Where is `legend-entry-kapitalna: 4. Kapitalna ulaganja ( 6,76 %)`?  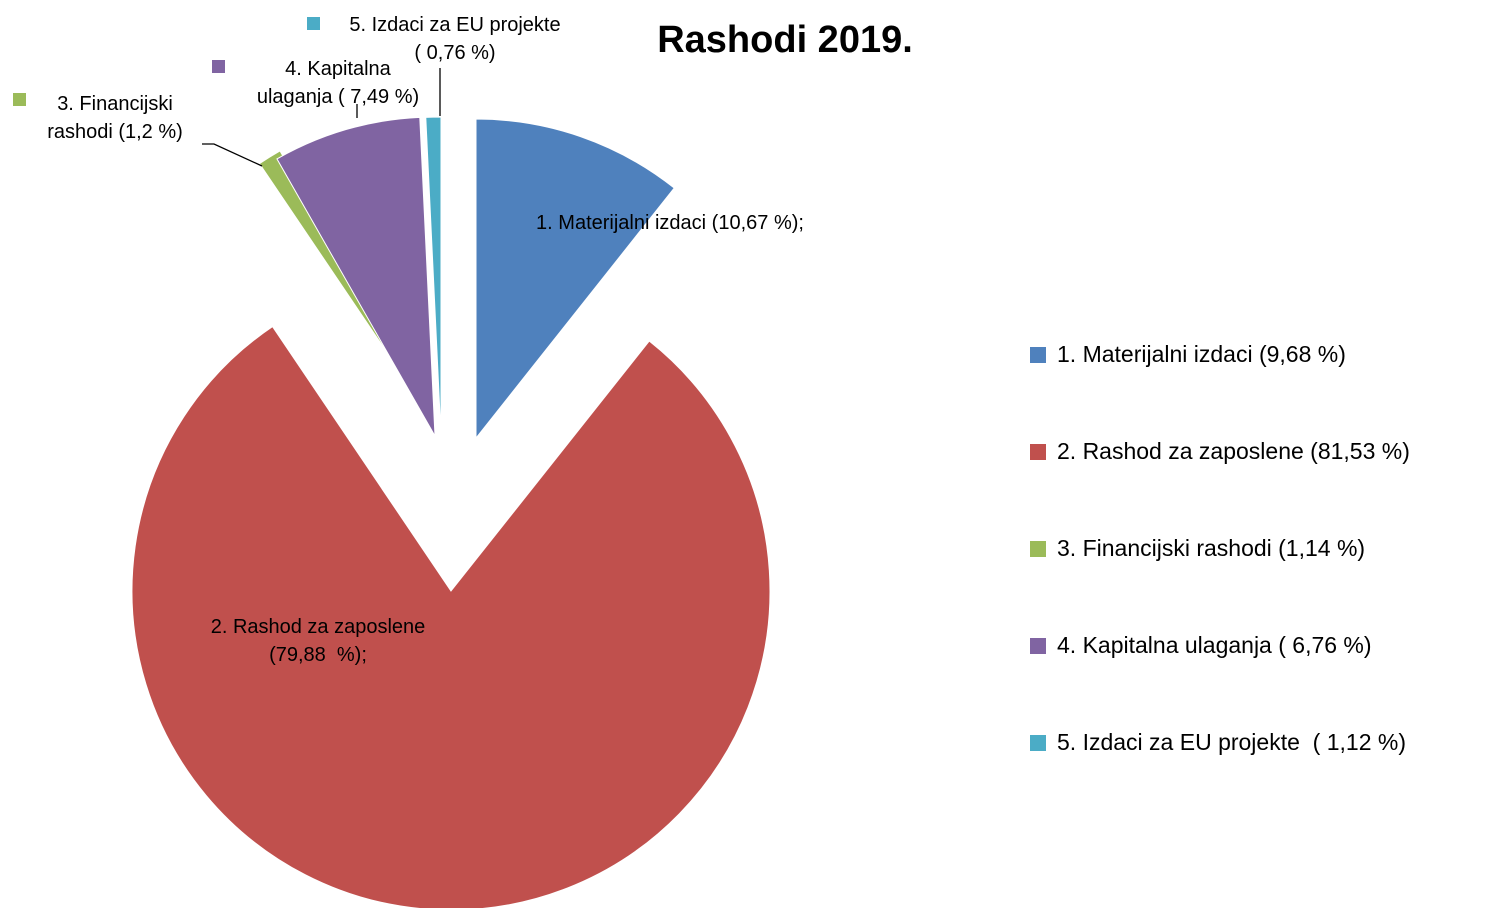
legend-entry-kapitalna: 4. Kapitalna ulaganja ( 6,76 %) is located at coordinates (1214, 645).